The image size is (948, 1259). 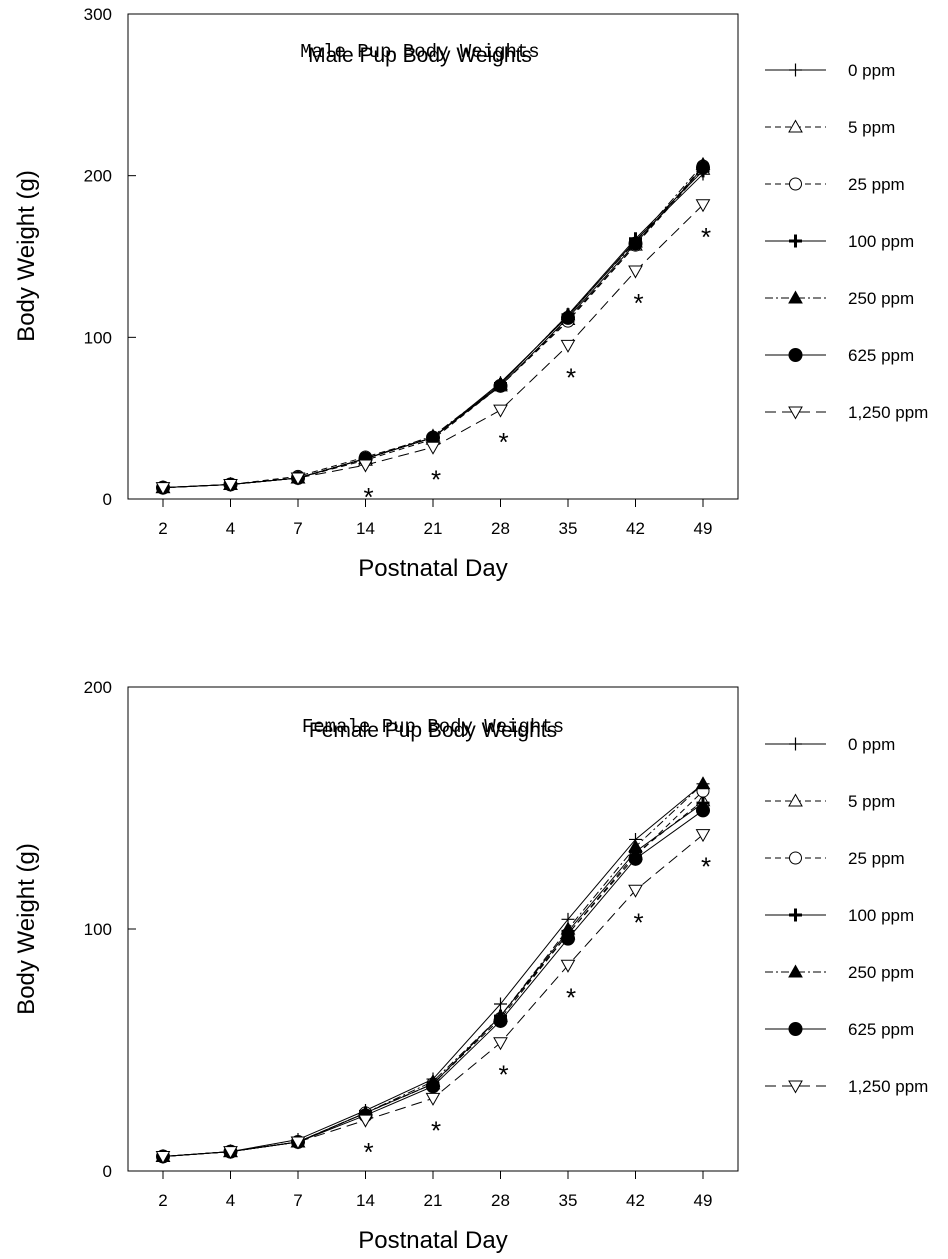 What do you see at coordinates (98, 14) in the screenshot?
I see `y-tick-label: 300` at bounding box center [98, 14].